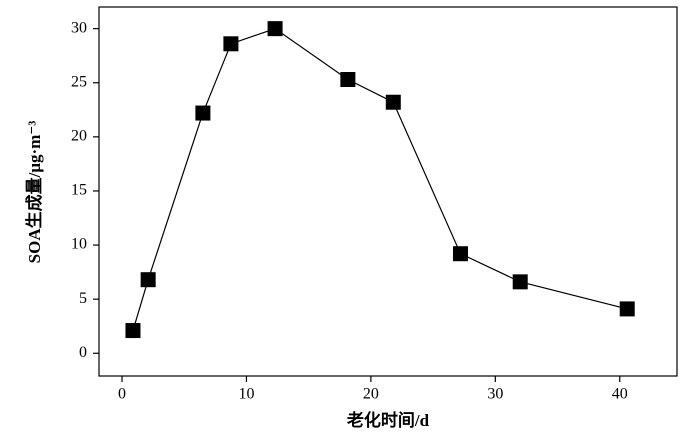 The image size is (700, 437). Describe the element at coordinates (79, 81) in the screenshot. I see `y-tick-label: 25` at that location.